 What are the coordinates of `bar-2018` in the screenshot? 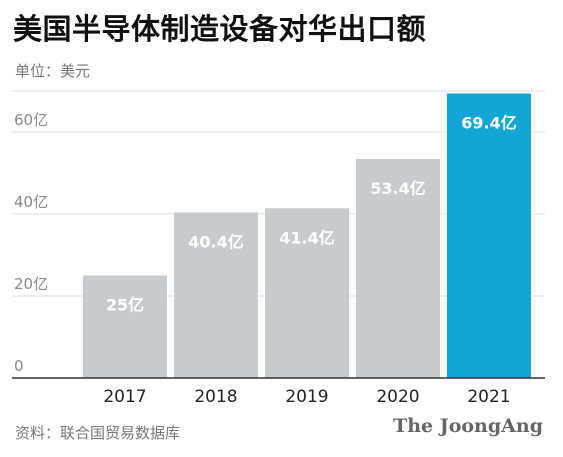 It's located at (216, 295).